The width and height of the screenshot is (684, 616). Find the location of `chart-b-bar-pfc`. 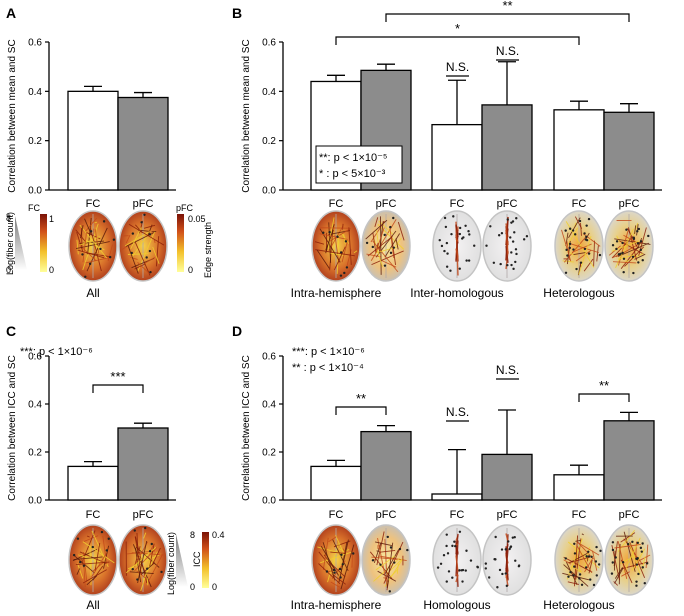

chart-b-bar-pfc is located at coordinates (629, 151).